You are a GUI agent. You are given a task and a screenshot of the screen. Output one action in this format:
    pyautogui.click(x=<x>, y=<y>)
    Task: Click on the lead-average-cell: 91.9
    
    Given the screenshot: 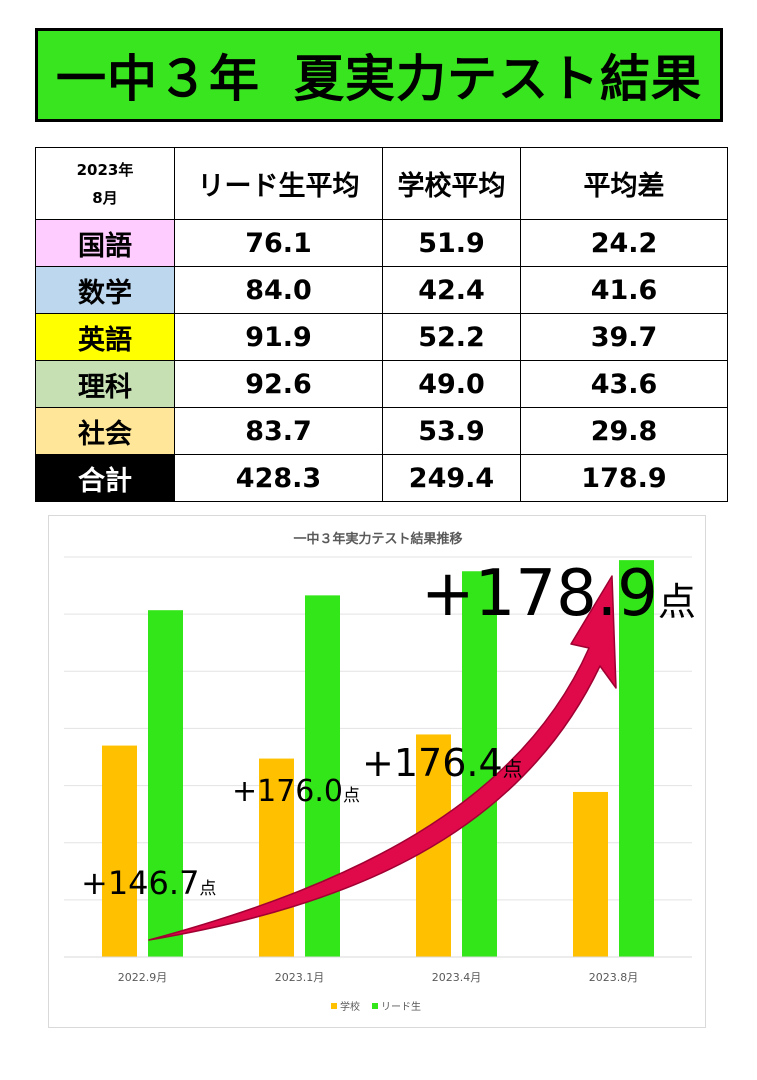 What is the action you would take?
    pyautogui.click(x=278, y=337)
    